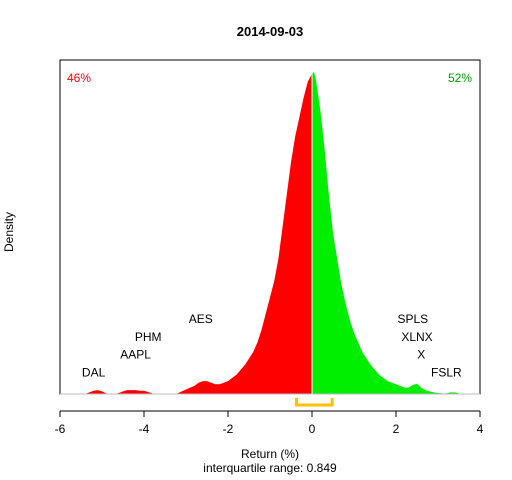 The image size is (512, 480). Describe the element at coordinates (396, 429) in the screenshot. I see `x-tick-label: 2` at that location.